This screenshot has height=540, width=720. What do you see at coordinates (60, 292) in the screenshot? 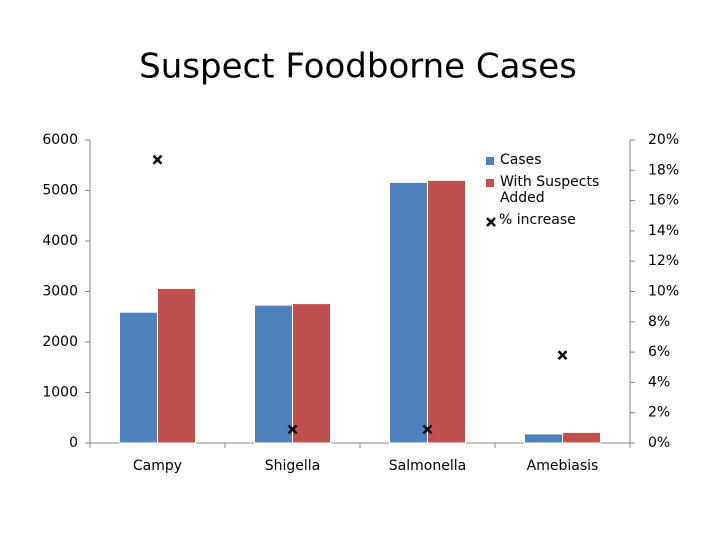
I see `y-tick-label: 3000` at bounding box center [60, 292].